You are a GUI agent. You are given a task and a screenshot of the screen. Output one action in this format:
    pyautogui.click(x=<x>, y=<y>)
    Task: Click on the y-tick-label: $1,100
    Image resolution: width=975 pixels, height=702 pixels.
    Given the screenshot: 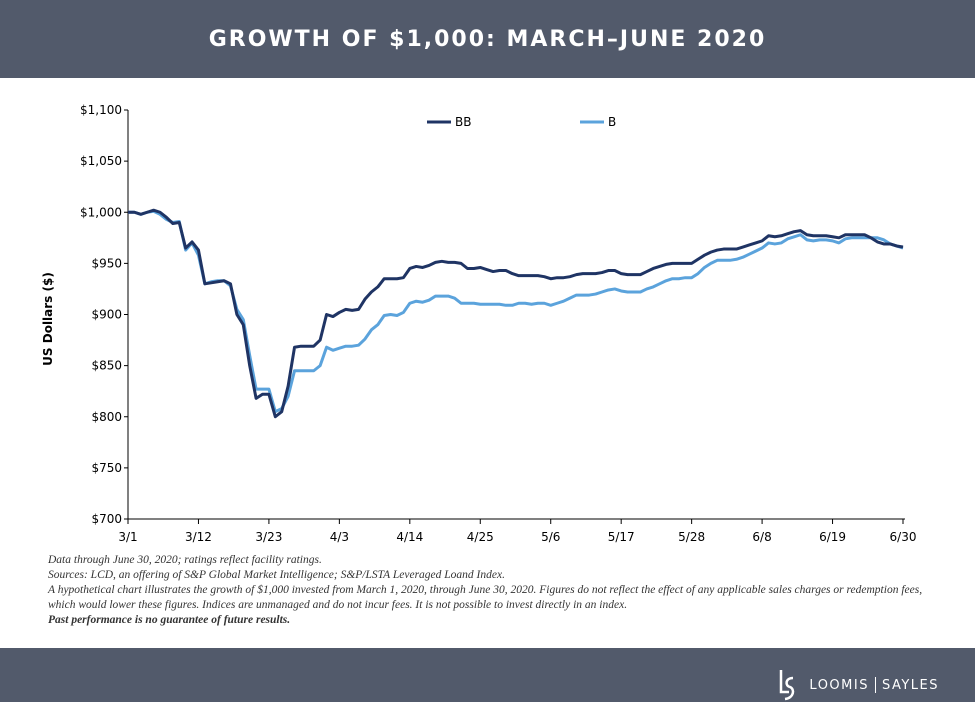 What is the action you would take?
    pyautogui.click(x=101, y=110)
    